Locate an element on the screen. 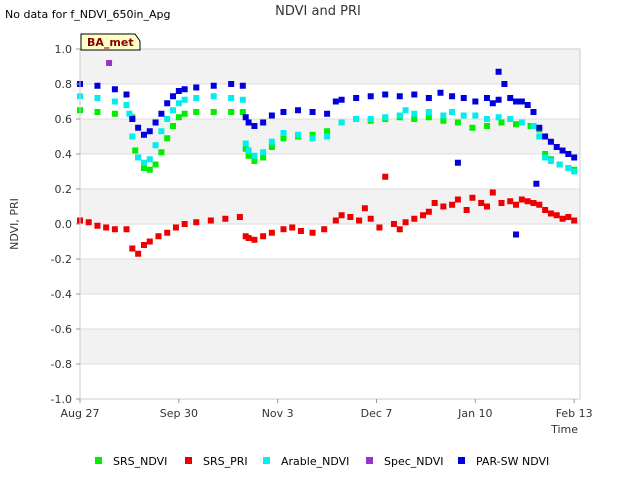 This screenshot has height=480, width=640. y-tick-label: -0.8 is located at coordinates (61, 364).